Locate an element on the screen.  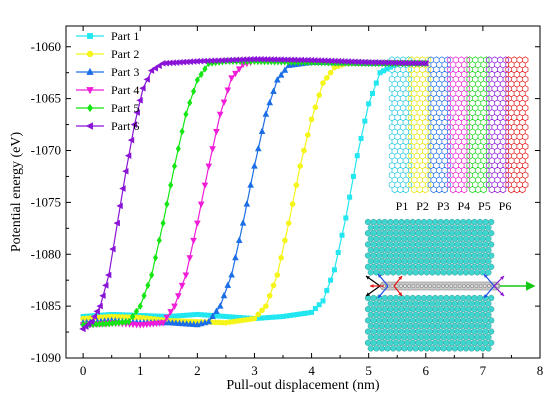
y-axis-title: Potential energy (eV) is located at coordinates (16, 192).